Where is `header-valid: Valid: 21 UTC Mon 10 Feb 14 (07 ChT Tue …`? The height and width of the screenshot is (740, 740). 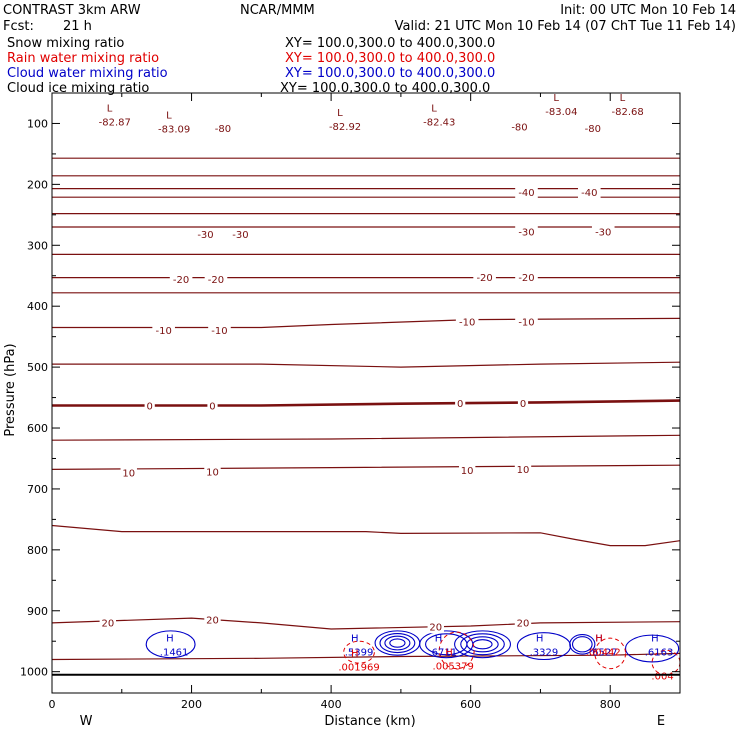
header-valid: Valid: 21 UTC Mon 10 Feb 14 (07 ChT Tue … is located at coordinates (565, 26).